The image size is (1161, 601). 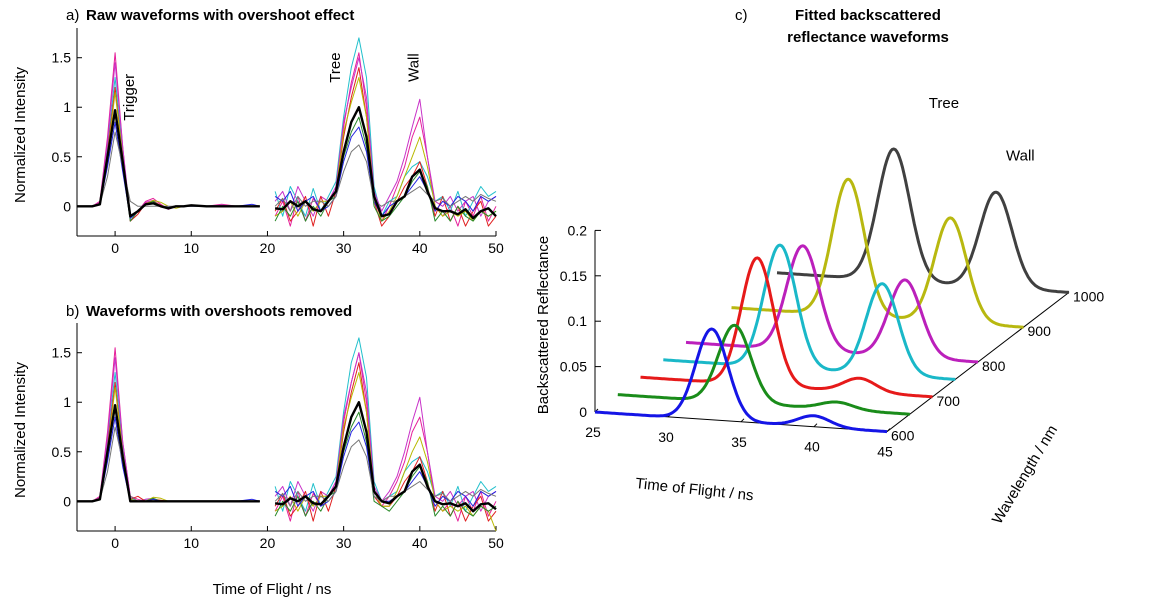 What do you see at coordinates (62, 452) in the screenshot?
I see `panel-b-y-tick-label: 0.5` at bounding box center [62, 452].